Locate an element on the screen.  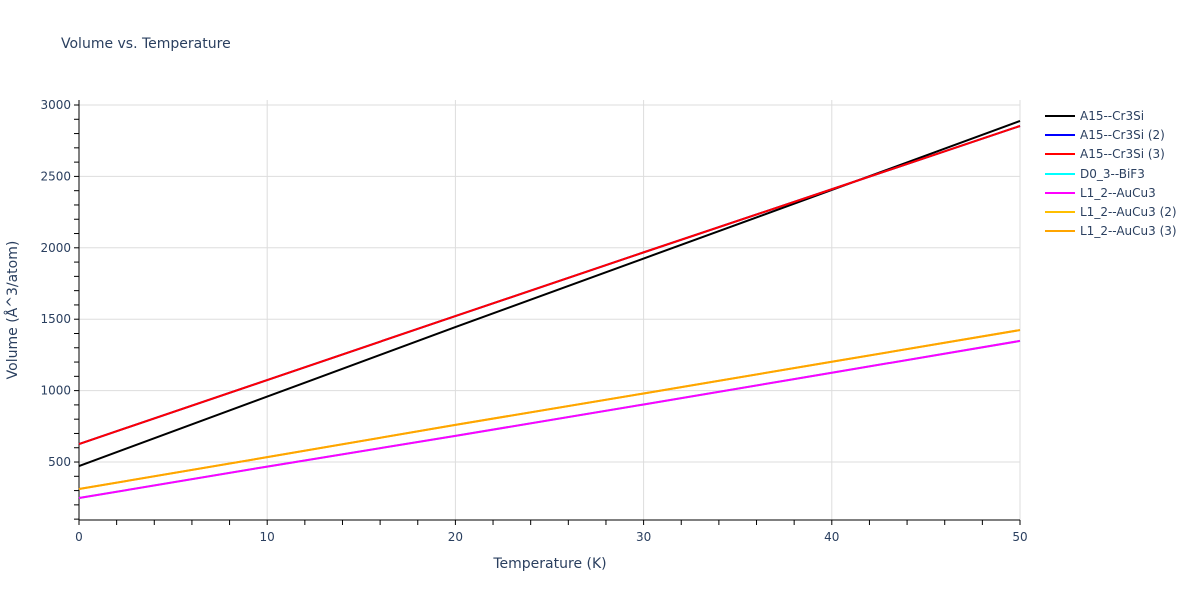
x-tick-label: 10 is located at coordinates (267, 537).